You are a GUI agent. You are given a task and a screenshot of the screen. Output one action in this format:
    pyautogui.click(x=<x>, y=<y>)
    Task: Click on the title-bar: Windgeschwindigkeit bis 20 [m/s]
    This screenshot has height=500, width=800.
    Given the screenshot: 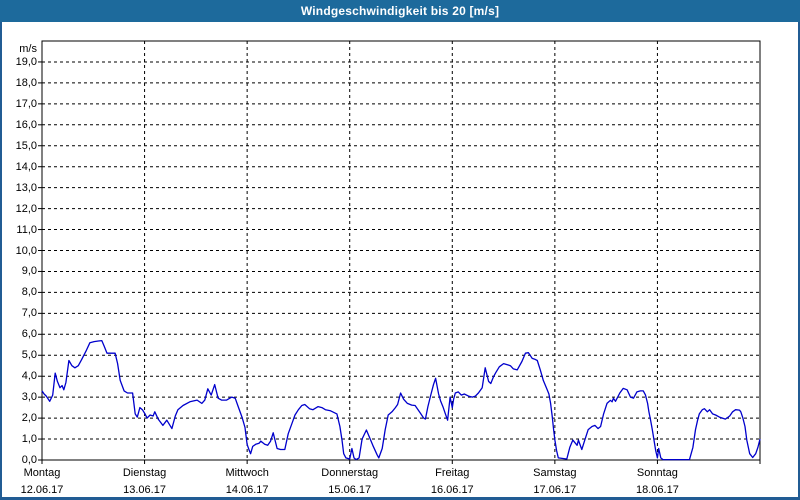 What is the action you would take?
    pyautogui.click(x=400, y=11)
    